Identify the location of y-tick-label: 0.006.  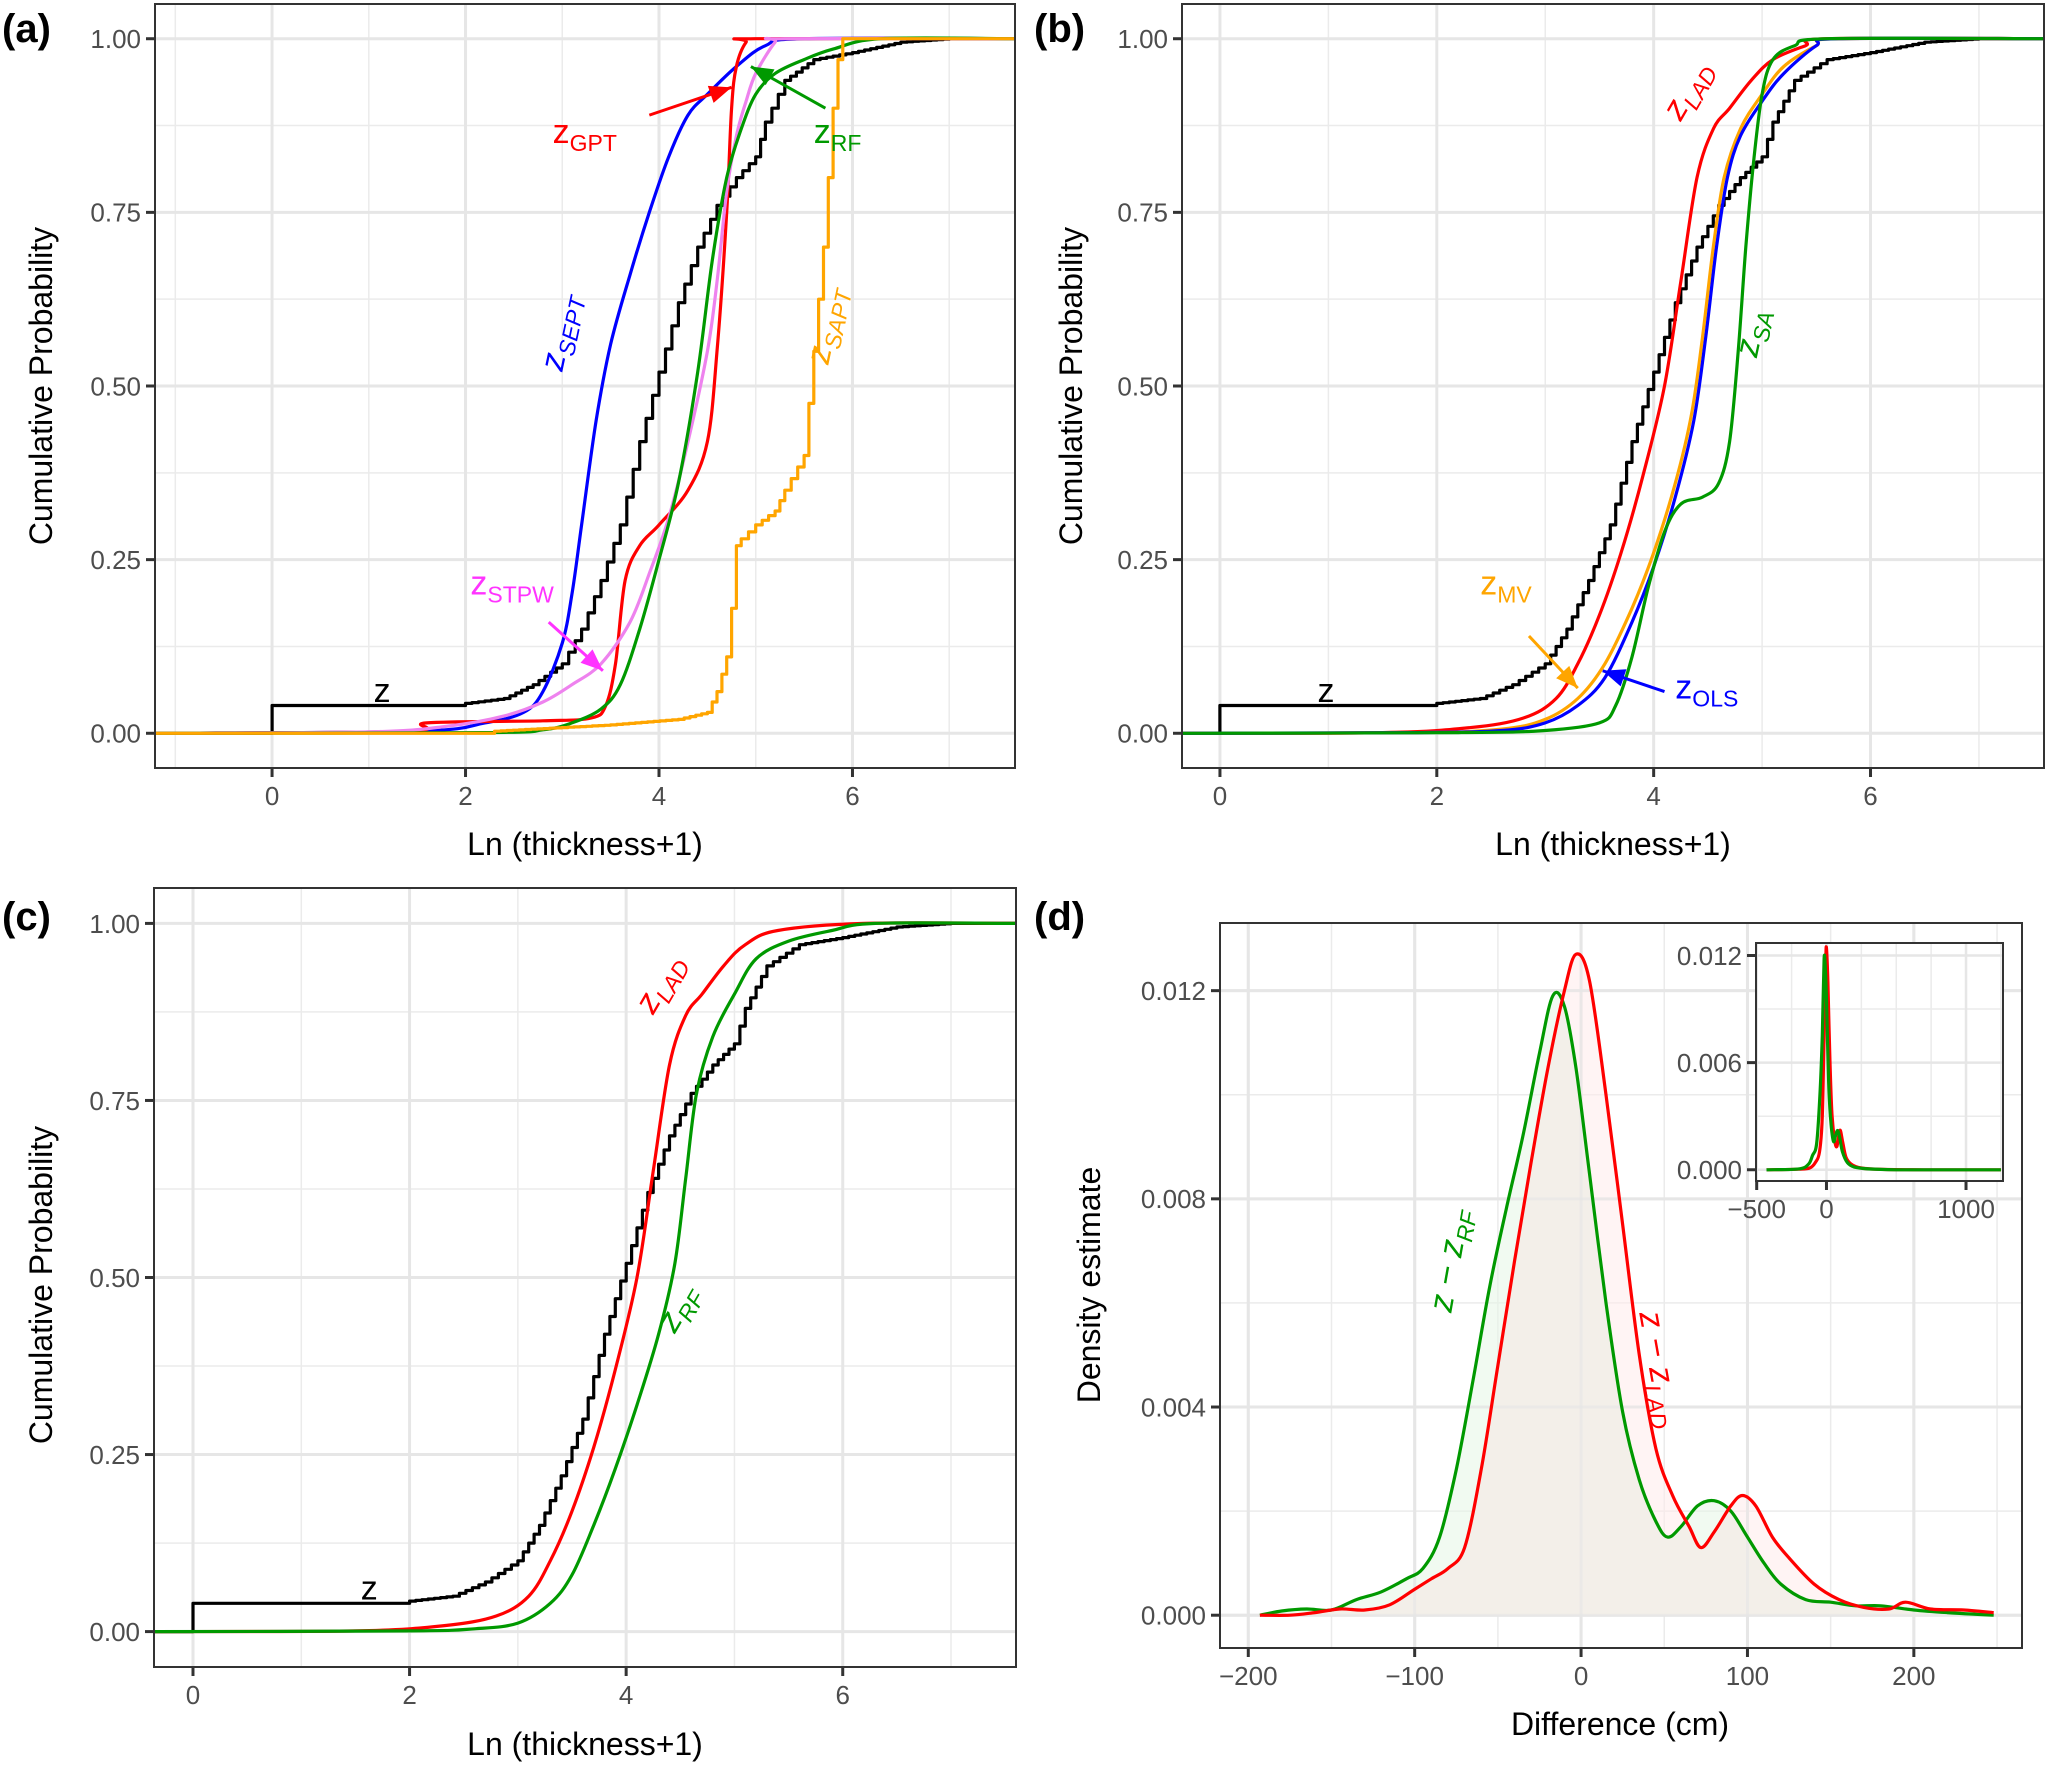
(1709, 1063).